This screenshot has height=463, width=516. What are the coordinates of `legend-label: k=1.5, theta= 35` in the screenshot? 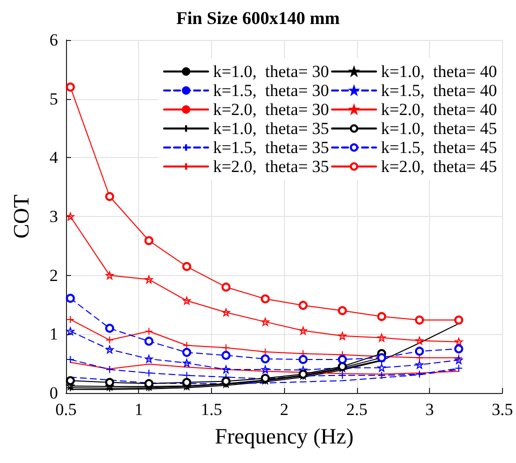 It's located at (271, 147).